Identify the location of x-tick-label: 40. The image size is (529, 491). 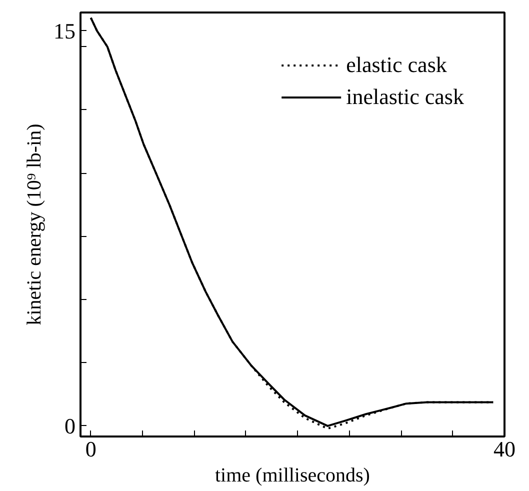
(505, 449).